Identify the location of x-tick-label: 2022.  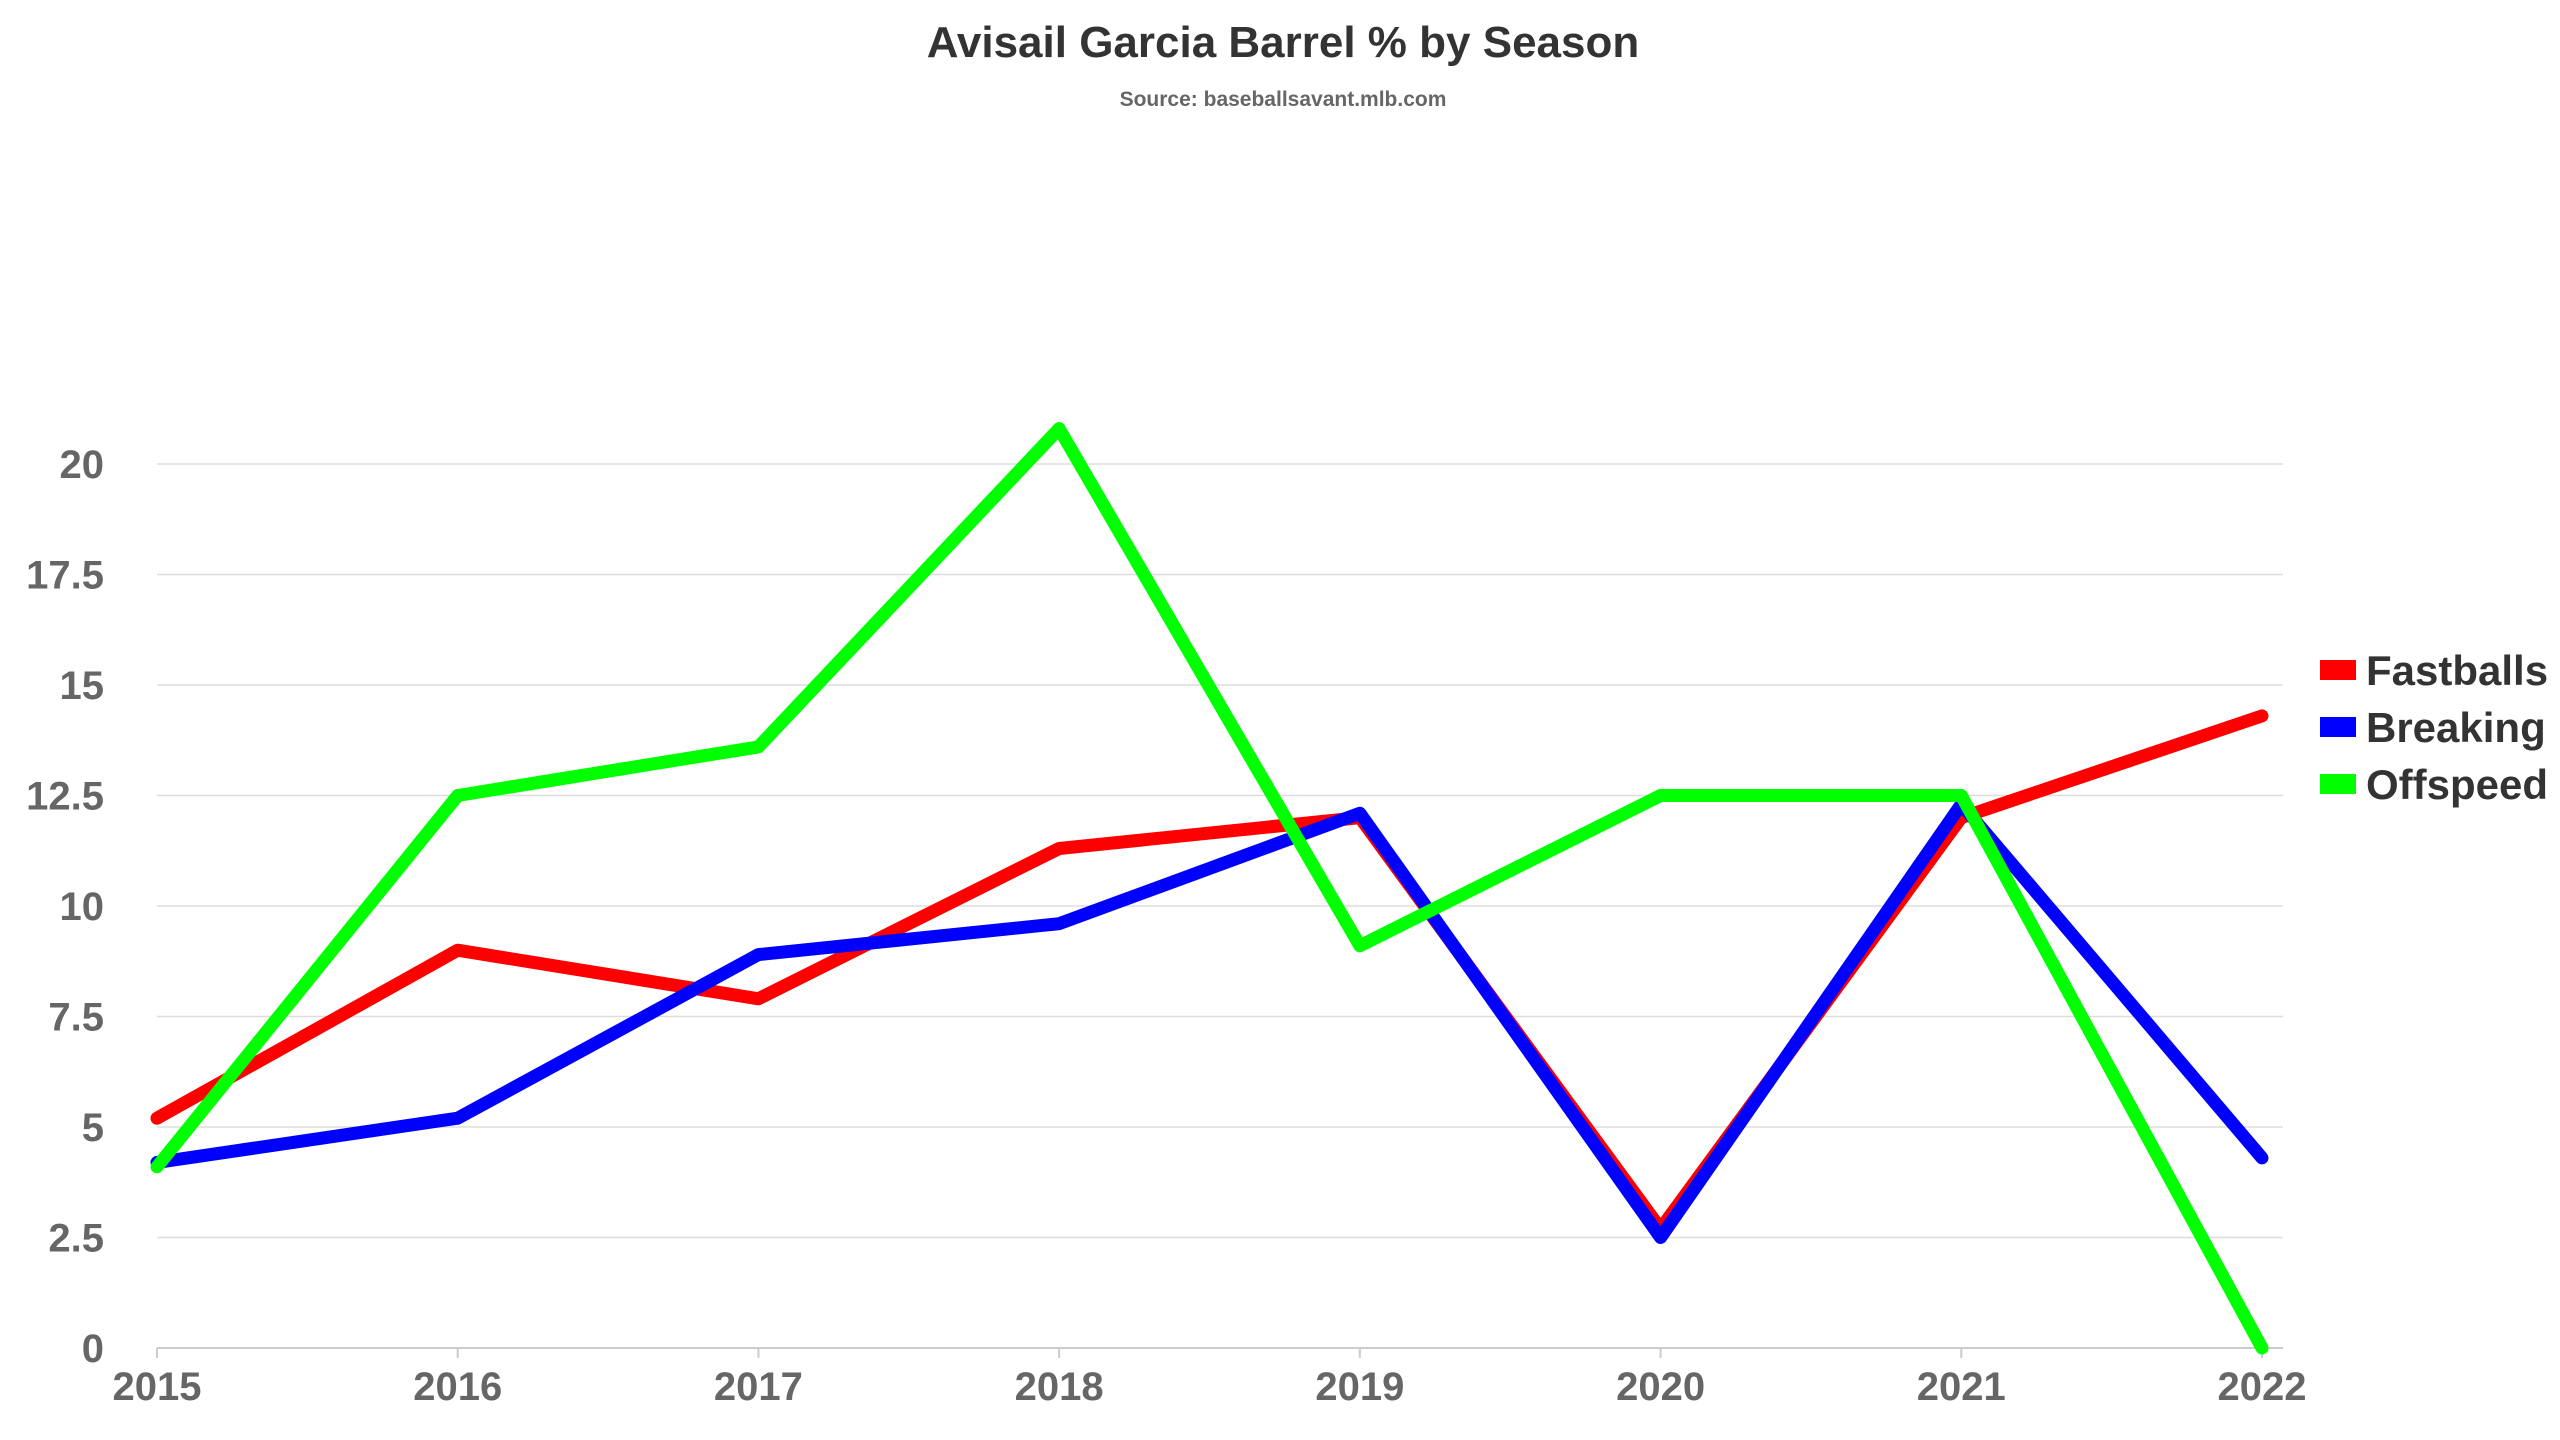
(2262, 1387).